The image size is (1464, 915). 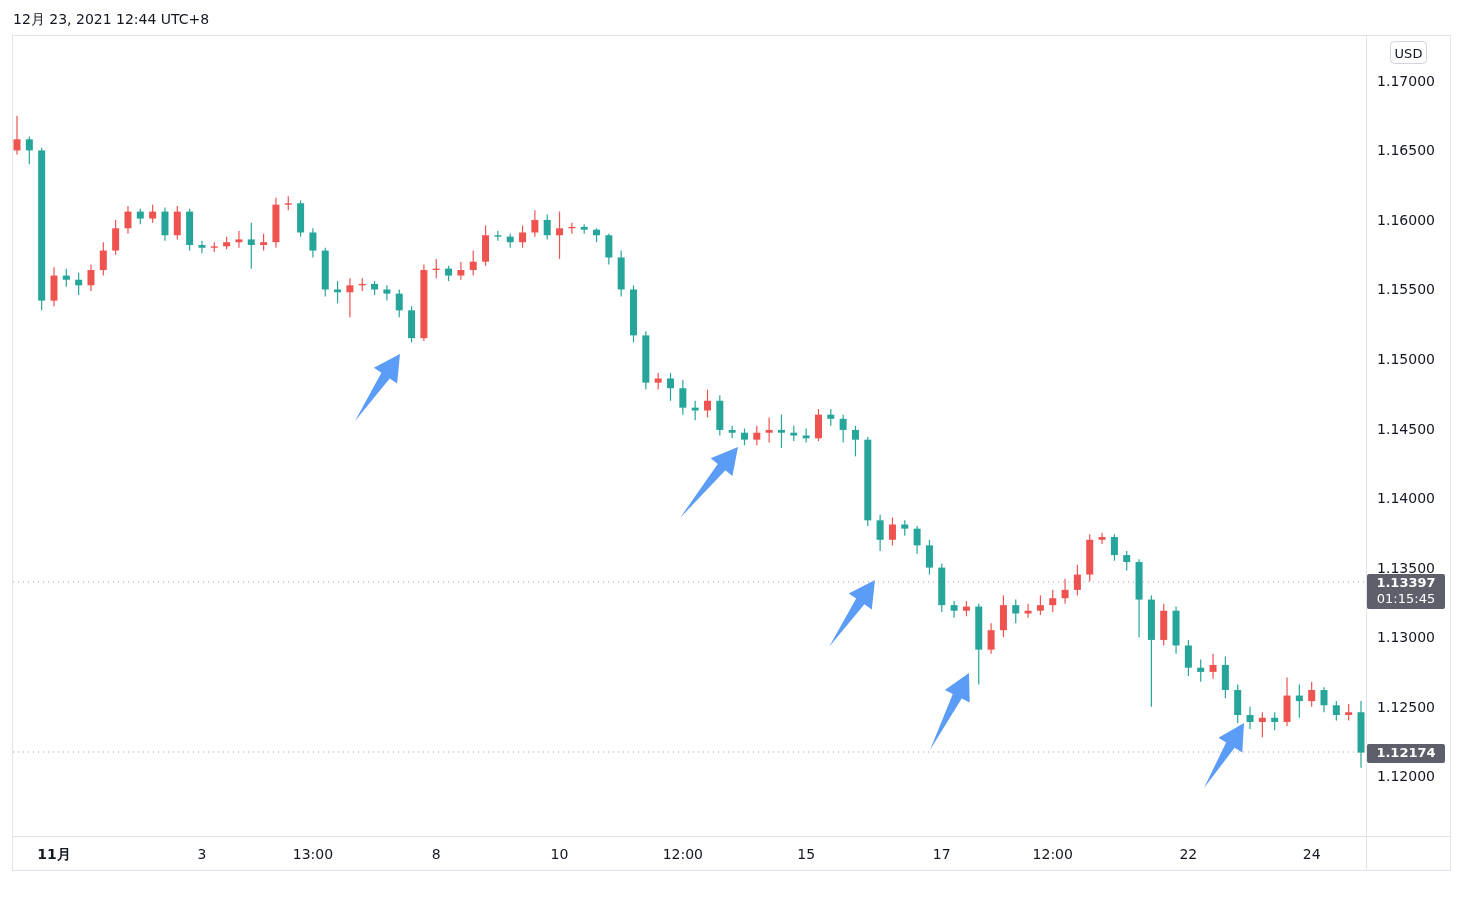 What do you see at coordinates (1408, 53) in the screenshot?
I see `y-axis-title: USD` at bounding box center [1408, 53].